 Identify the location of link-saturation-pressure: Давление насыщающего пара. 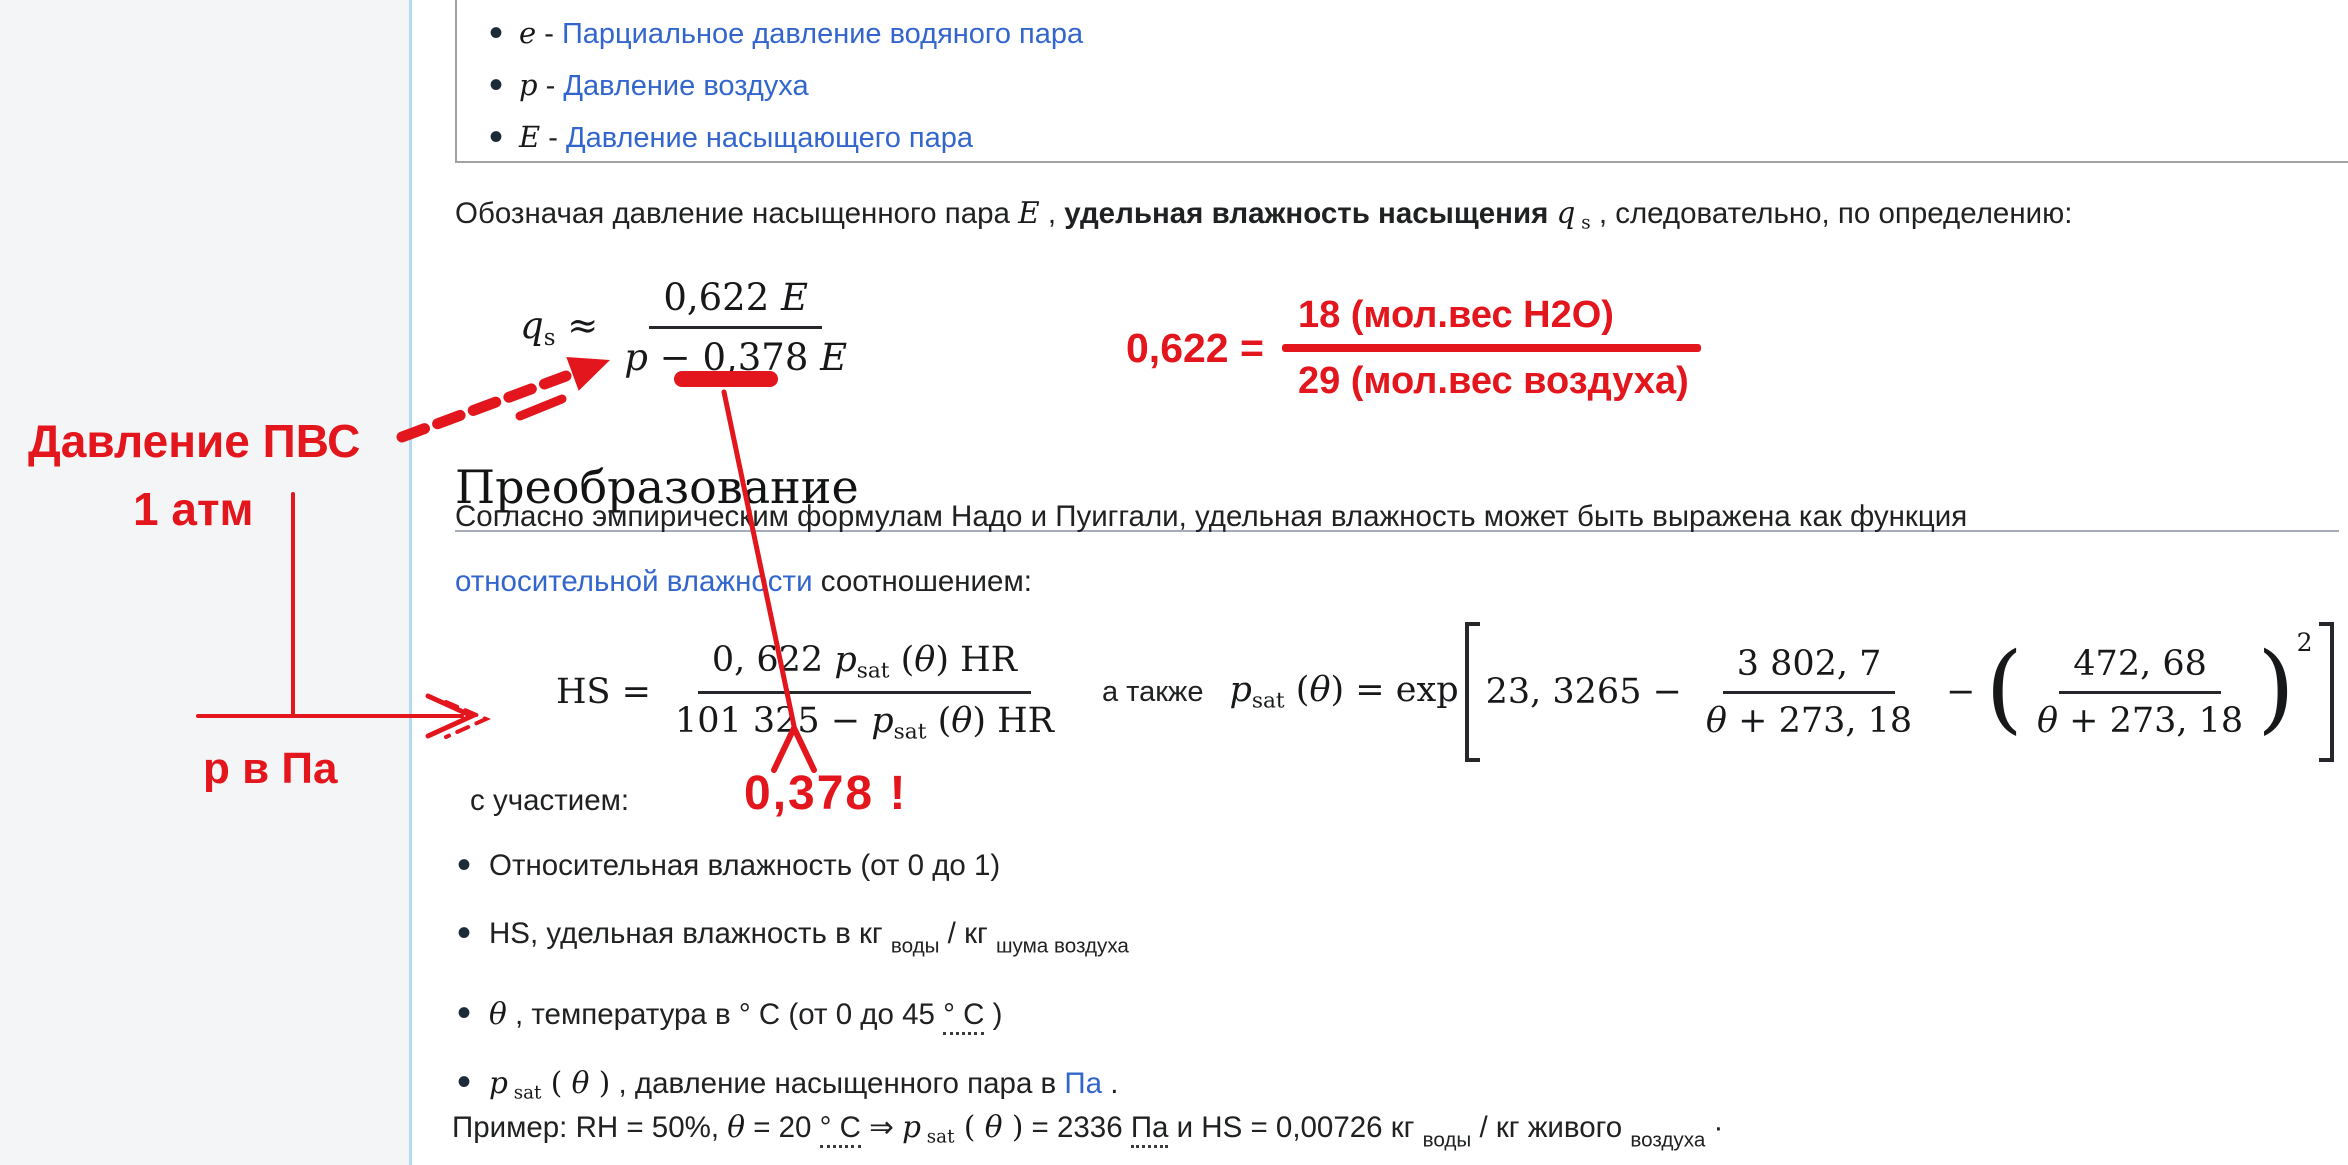
(769, 138).